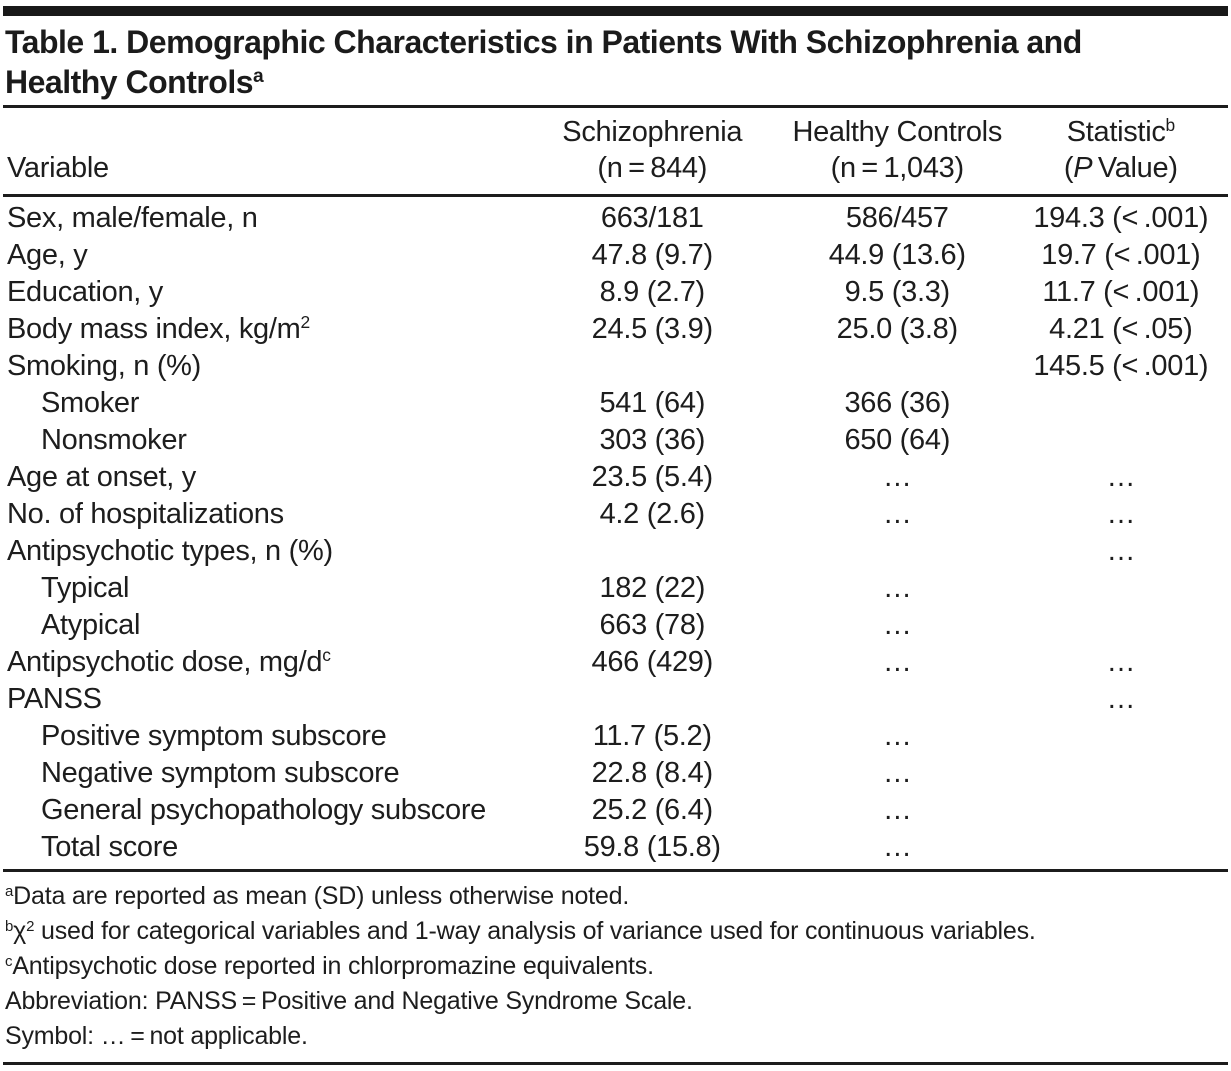  What do you see at coordinates (652, 810) in the screenshot?
I see `schizophrenia-value: 25.2 (6.4)` at bounding box center [652, 810].